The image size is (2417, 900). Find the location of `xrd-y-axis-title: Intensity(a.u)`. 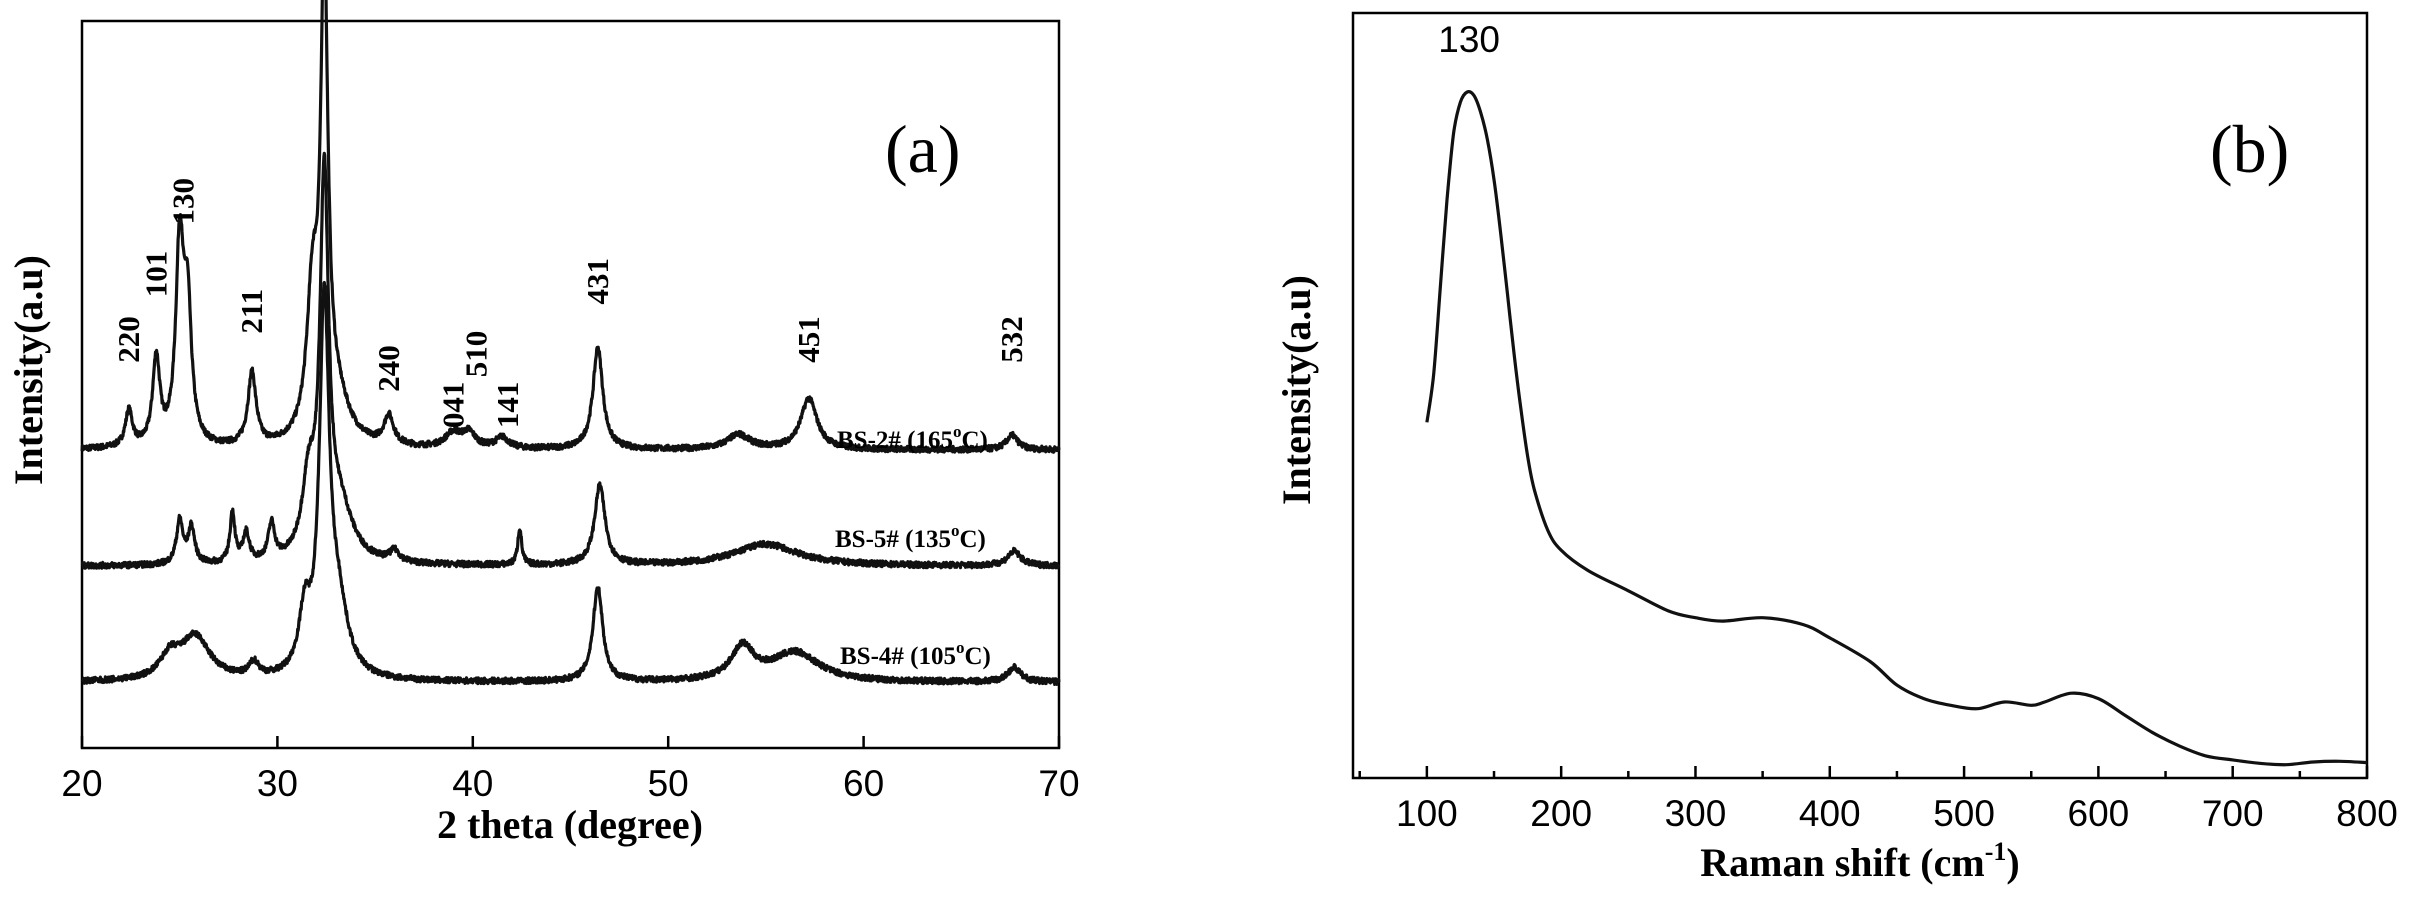

xrd-y-axis-title: Intensity(a.u) is located at coordinates (28, 370).